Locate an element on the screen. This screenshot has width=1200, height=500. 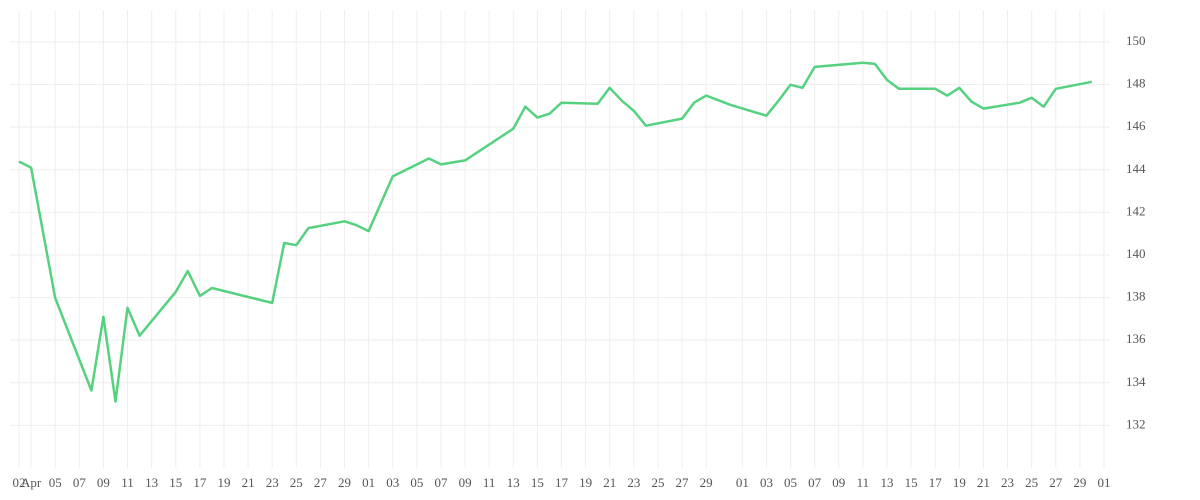
y-tick-label: 138 is located at coordinates (1136, 296).